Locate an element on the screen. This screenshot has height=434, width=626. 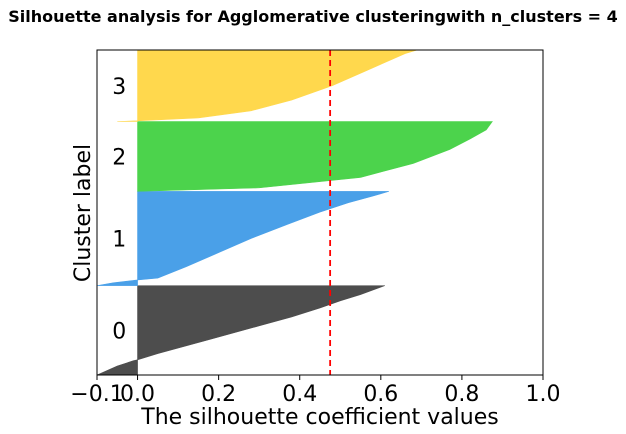
y-axis-label: Cluster label is located at coordinates (83, 213).